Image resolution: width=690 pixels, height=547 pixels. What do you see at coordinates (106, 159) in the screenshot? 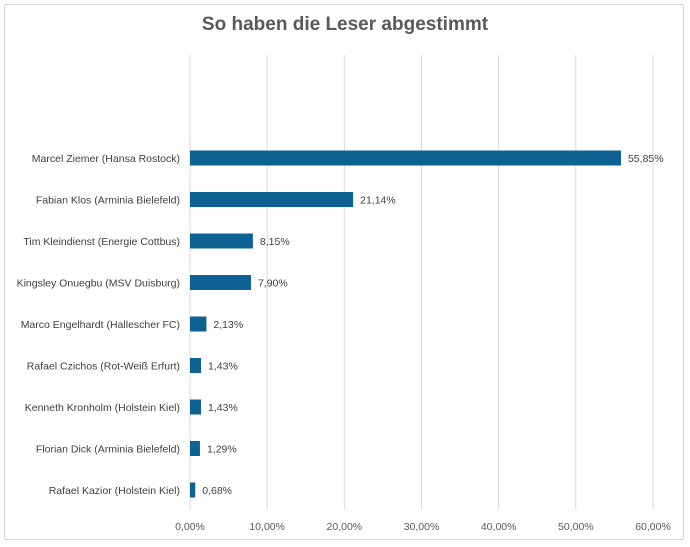
I see `category-label: Marcel Ziemer (Hansa Rostock)` at bounding box center [106, 159].